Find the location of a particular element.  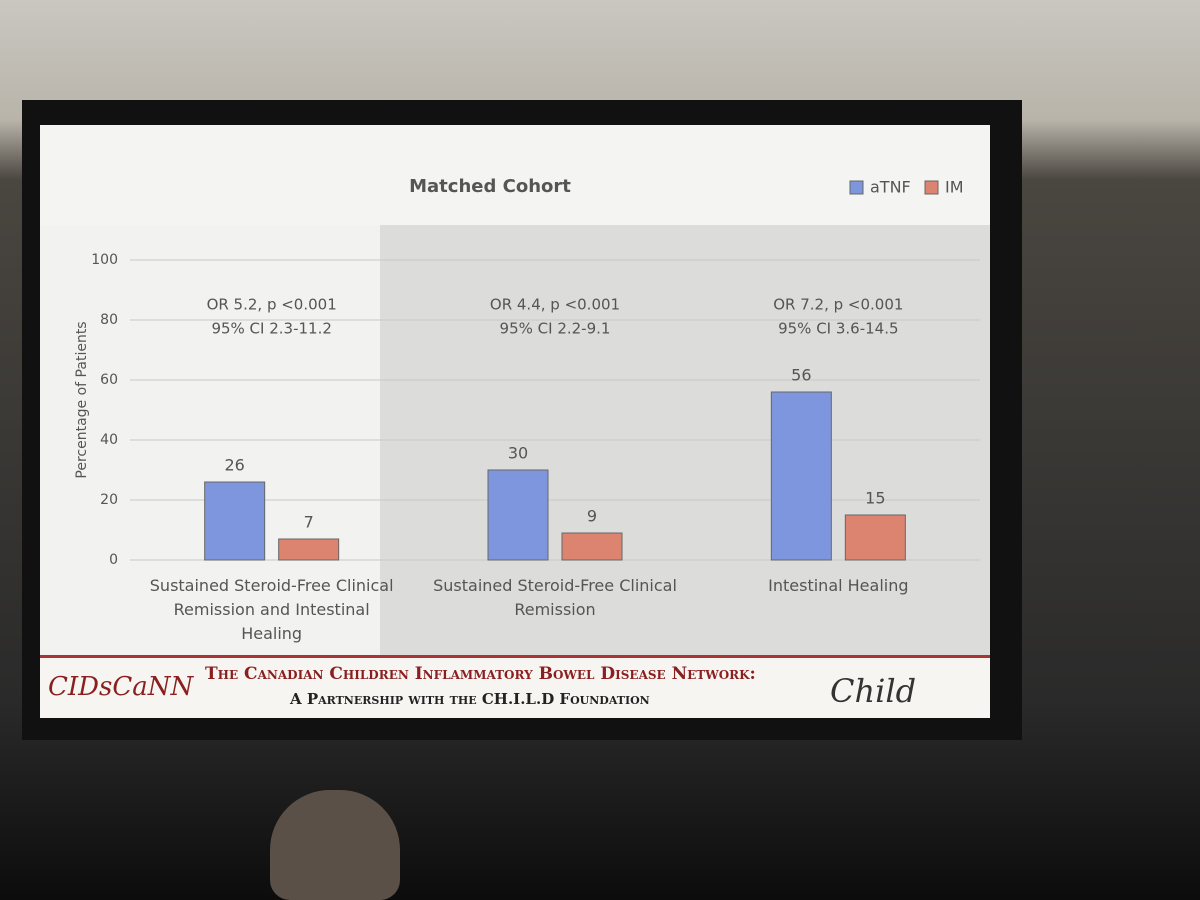

annotation: OR 4.4, p <0.001 is located at coordinates (555, 305).